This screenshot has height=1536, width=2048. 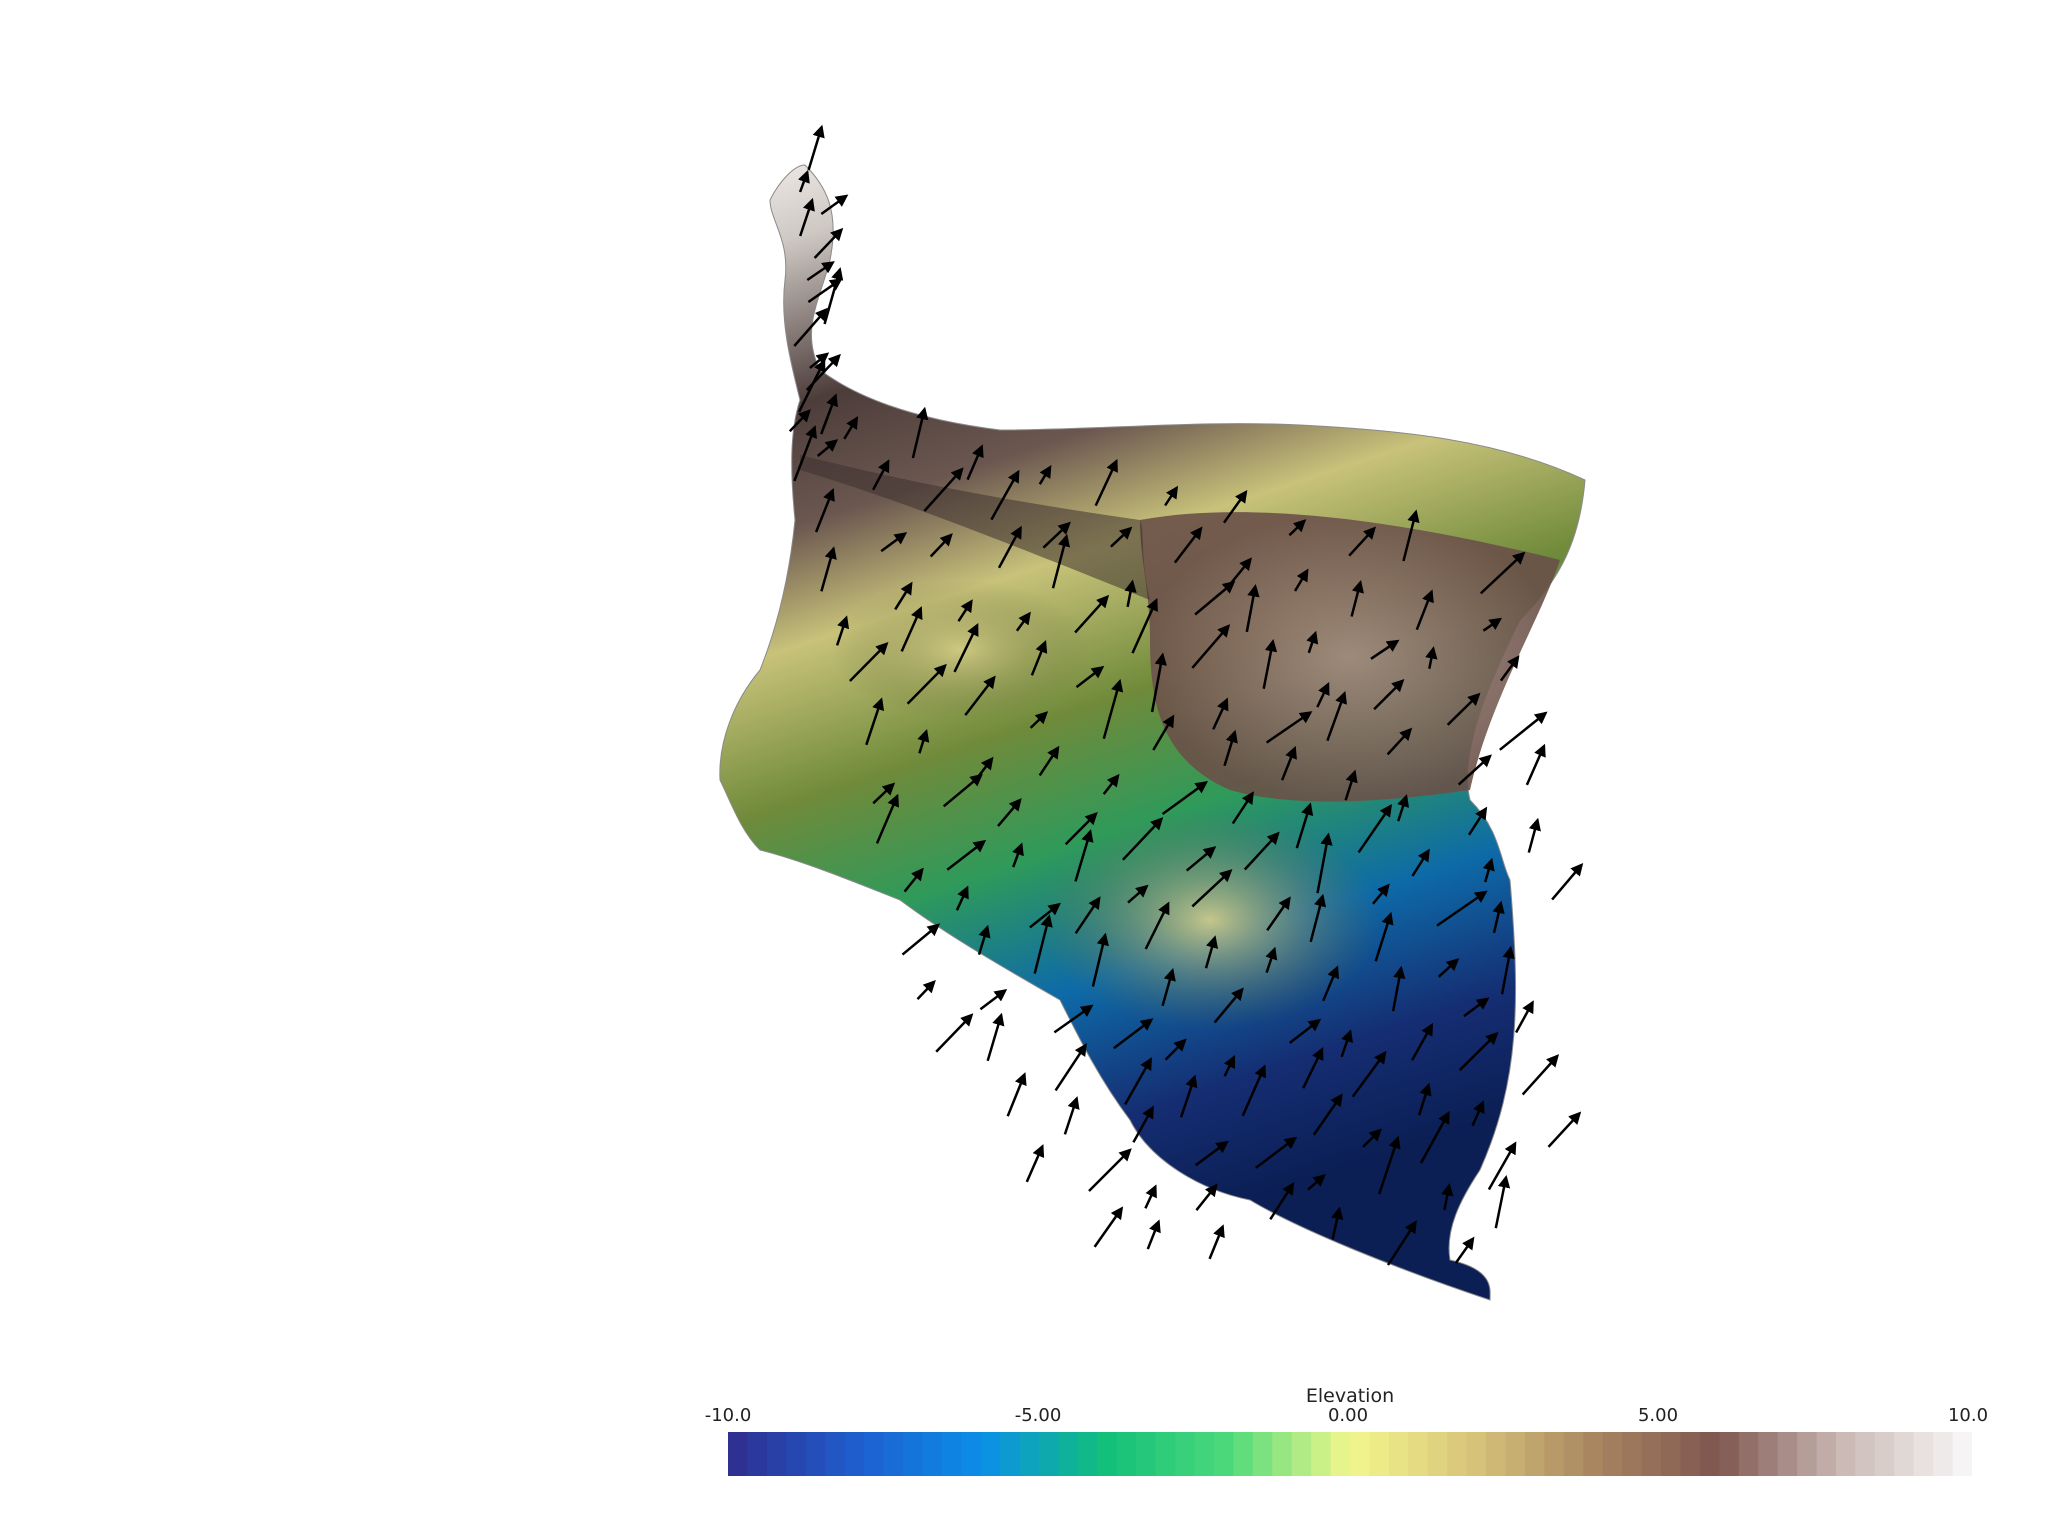 What do you see at coordinates (1348, 1415) in the screenshot?
I see `colorbar-tick-label: 0.00` at bounding box center [1348, 1415].